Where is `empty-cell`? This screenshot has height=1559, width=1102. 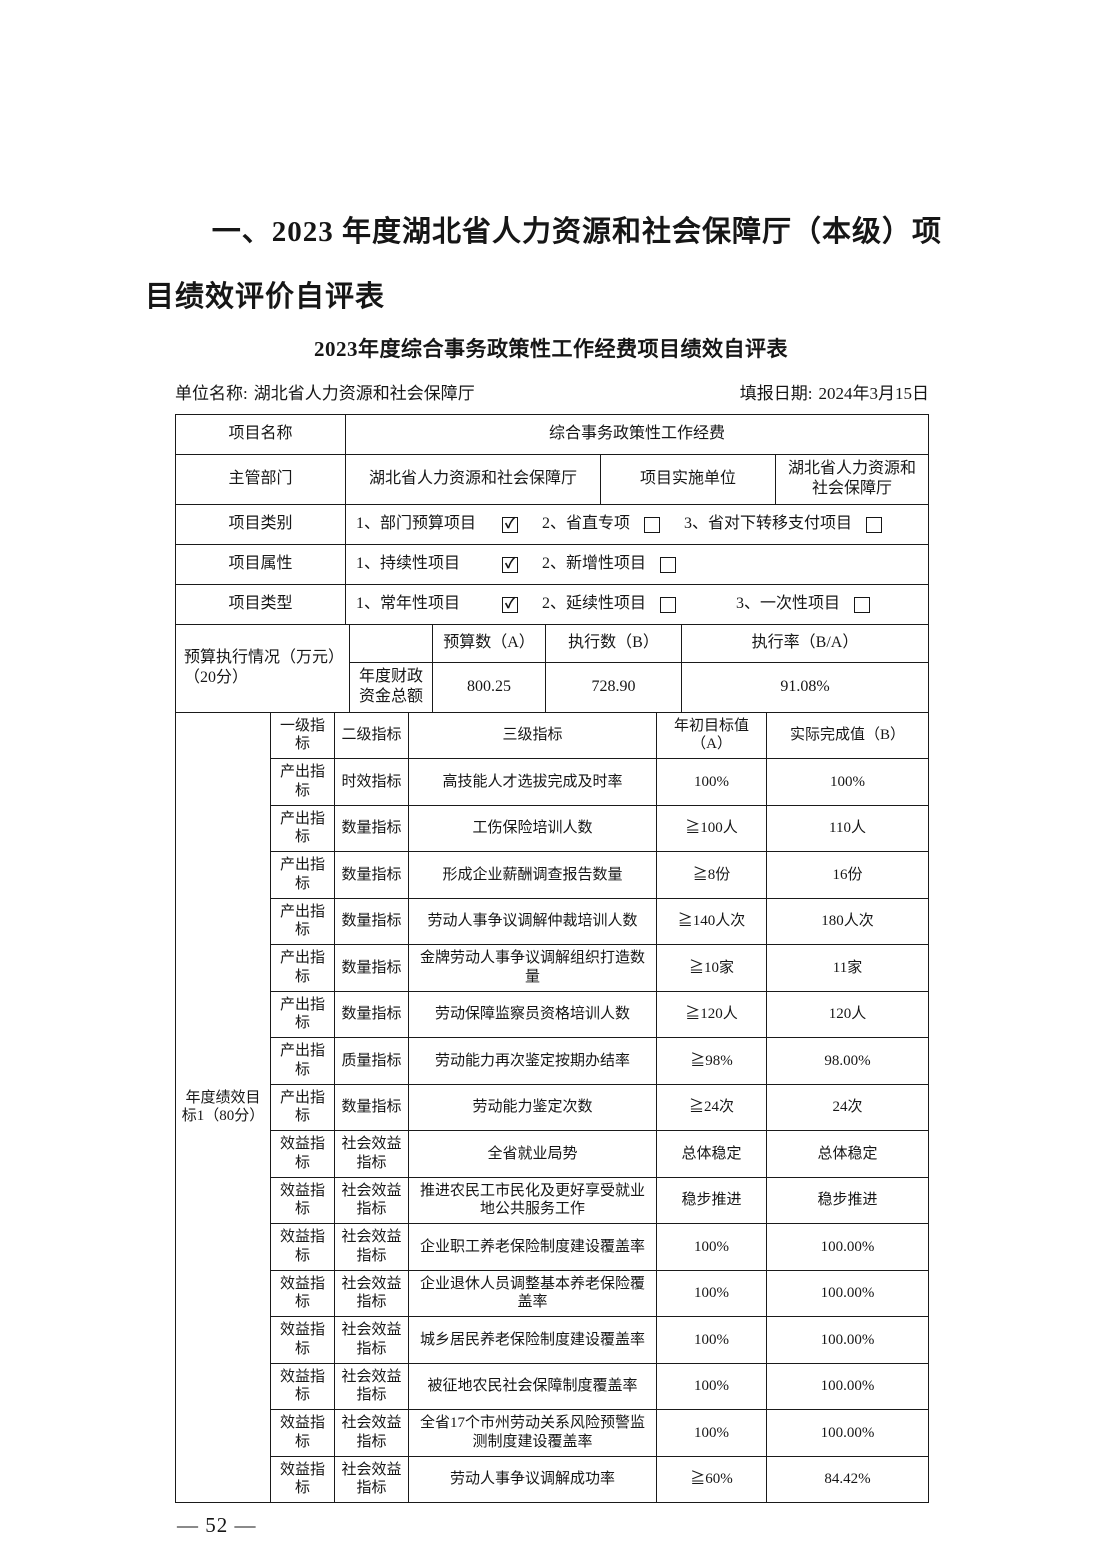 empty-cell is located at coordinates (391, 643).